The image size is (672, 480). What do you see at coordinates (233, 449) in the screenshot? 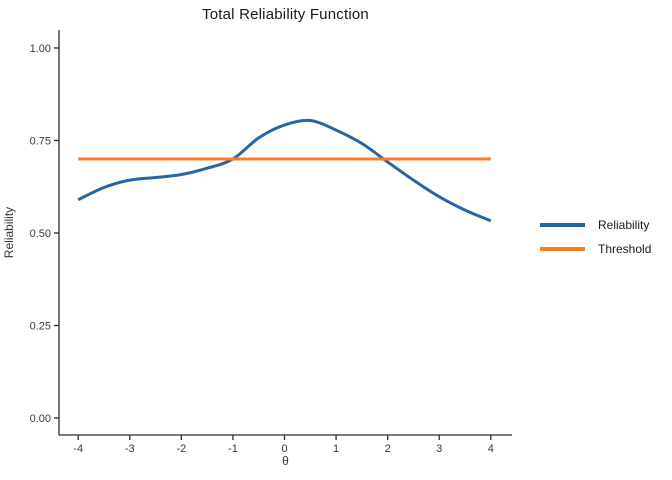
I see `x-tick-label: -1` at bounding box center [233, 449].